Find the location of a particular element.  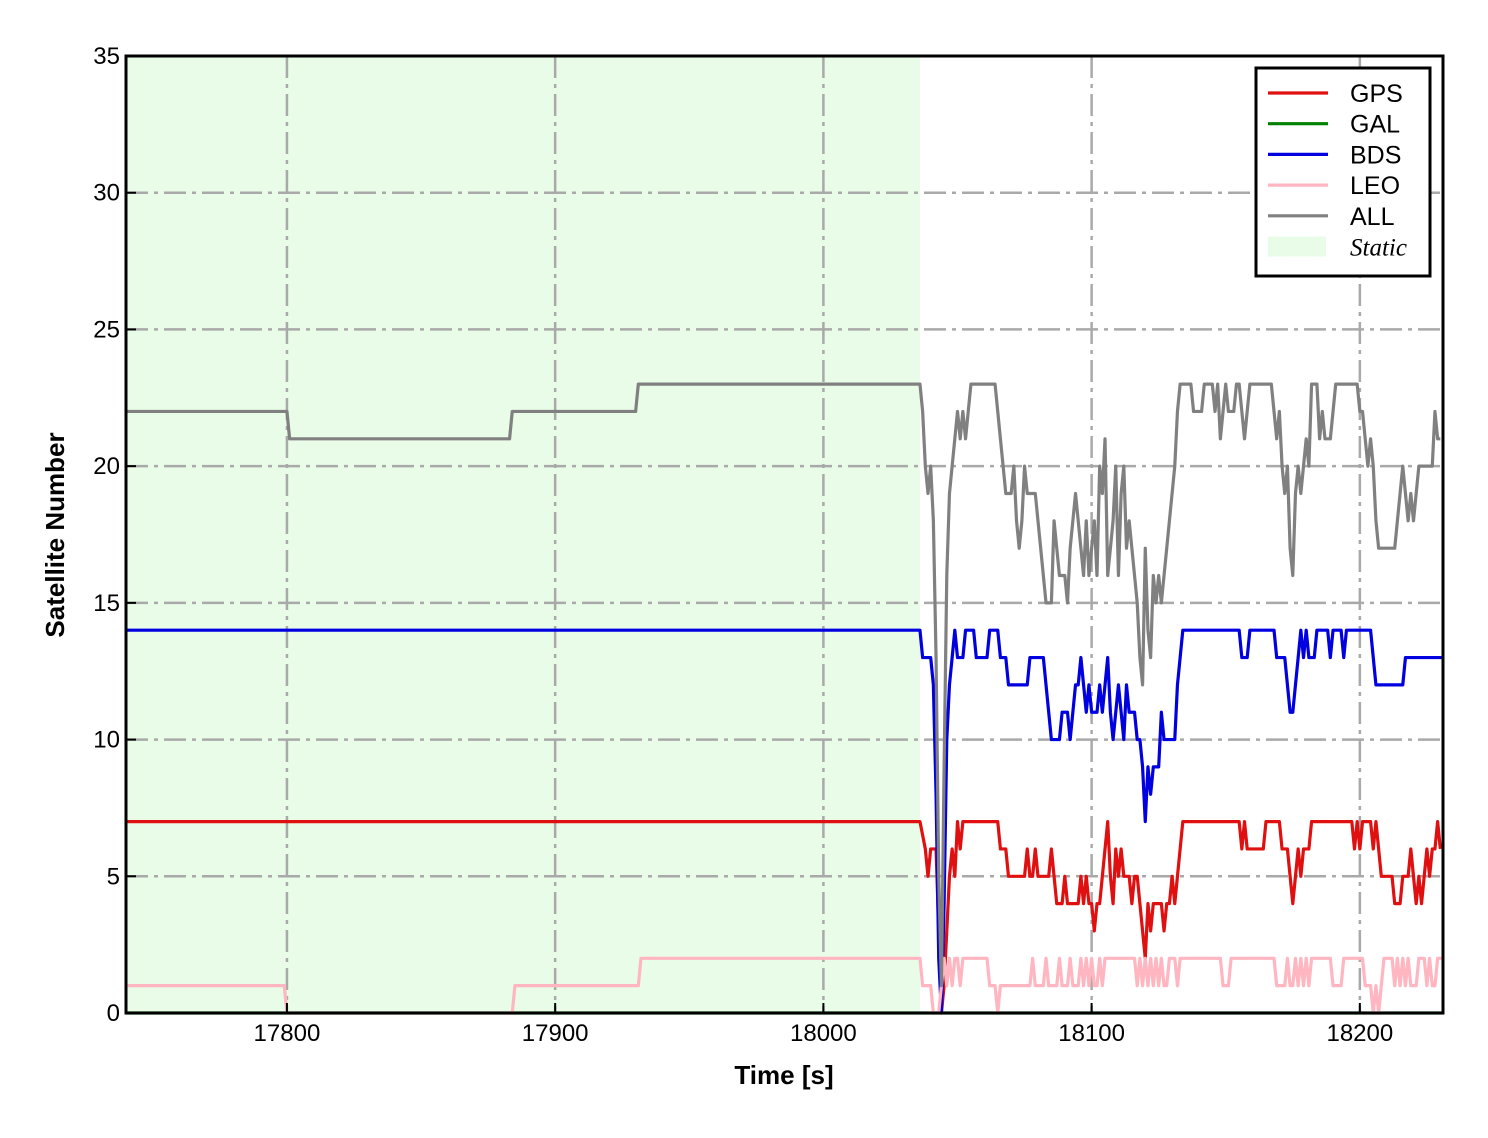

legend-box is located at coordinates (1343, 172).